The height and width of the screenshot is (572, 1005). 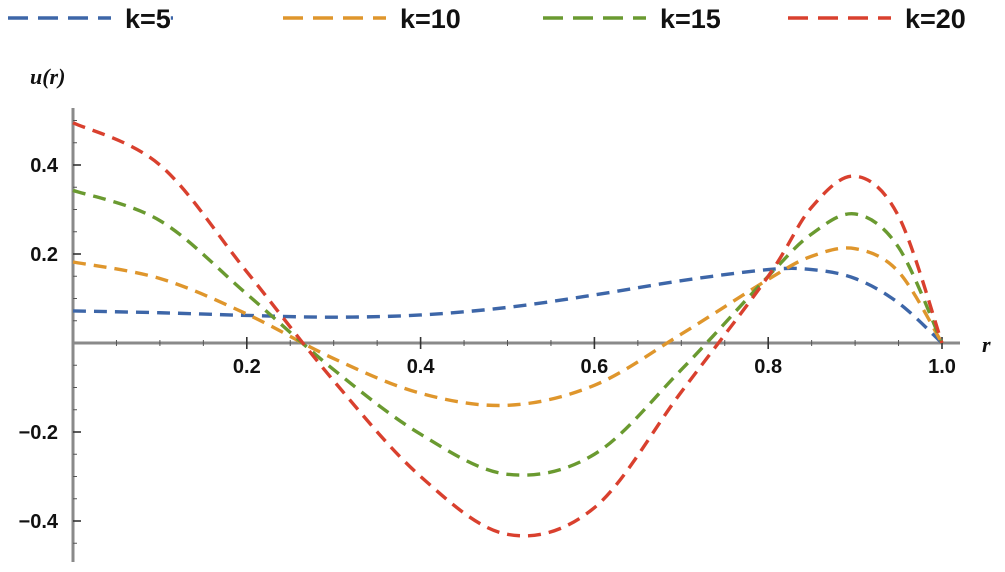 What do you see at coordinates (148, 19) in the screenshot?
I see `legend-label: k=5` at bounding box center [148, 19].